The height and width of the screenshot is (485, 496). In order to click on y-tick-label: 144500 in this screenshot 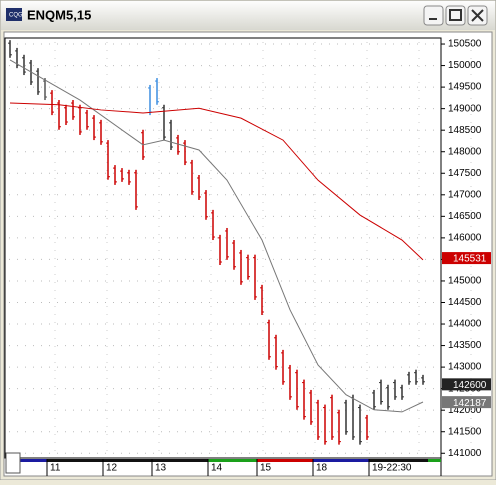, I will do `click(465, 302)`.